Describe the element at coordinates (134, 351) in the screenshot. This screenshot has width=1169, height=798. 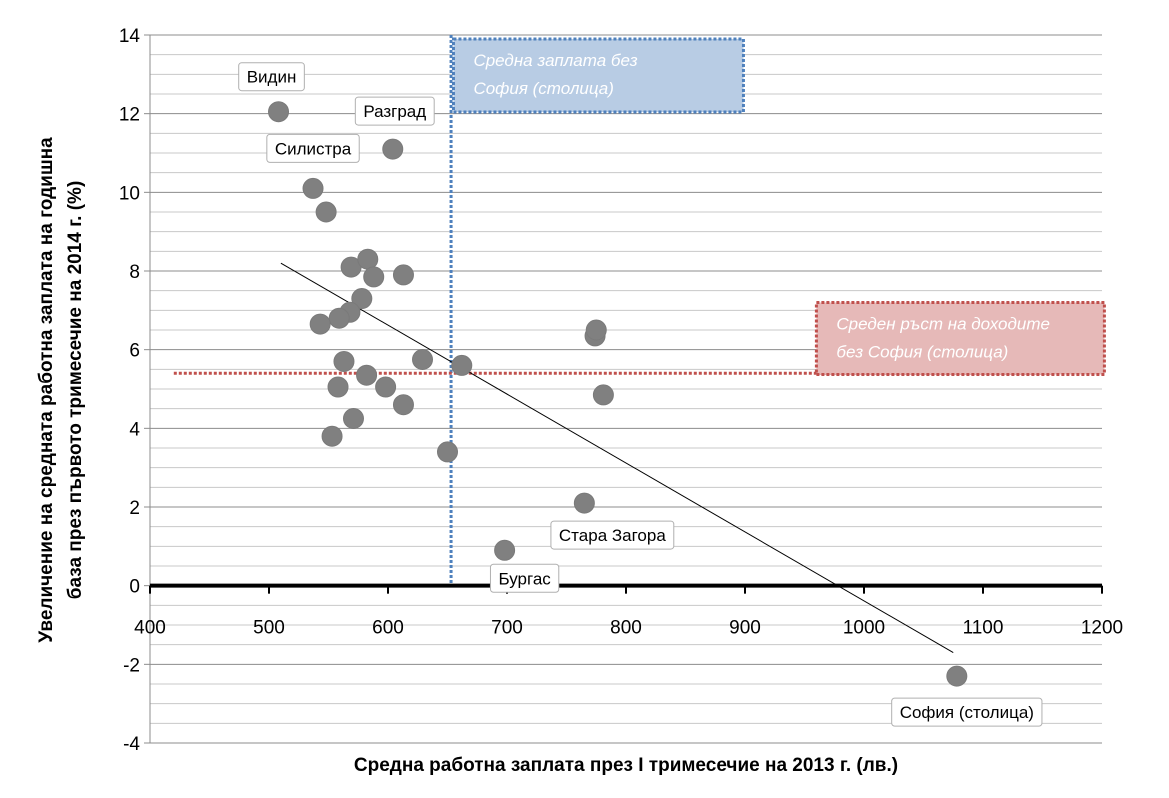
I see `y-tick-label: 6` at that location.